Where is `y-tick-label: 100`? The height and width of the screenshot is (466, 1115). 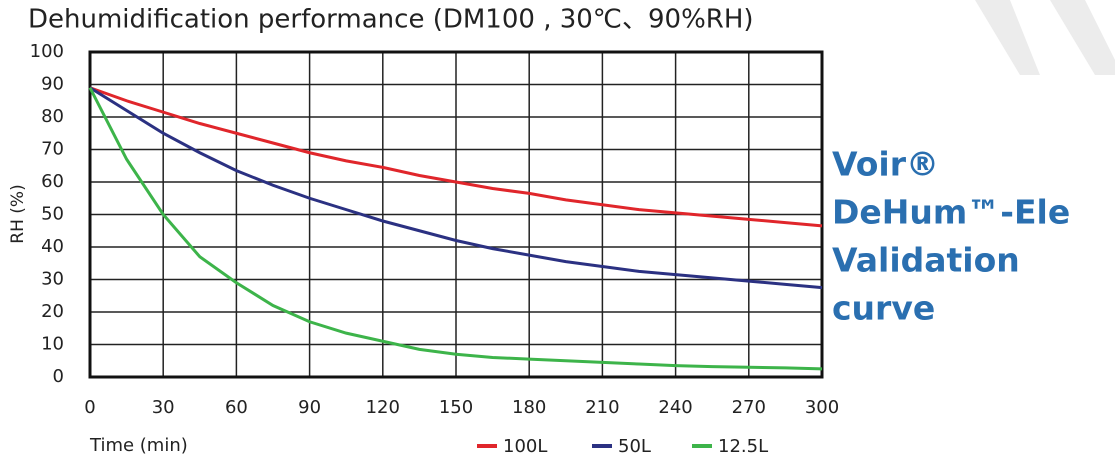 y-tick-label: 100 is located at coordinates (47, 51).